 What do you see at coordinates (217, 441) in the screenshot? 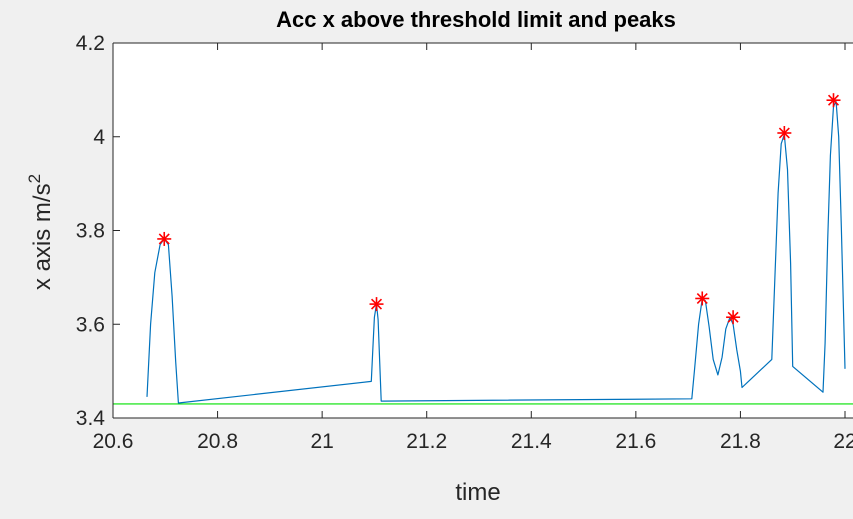
I see `x-tick-label: 20.8` at bounding box center [217, 441].